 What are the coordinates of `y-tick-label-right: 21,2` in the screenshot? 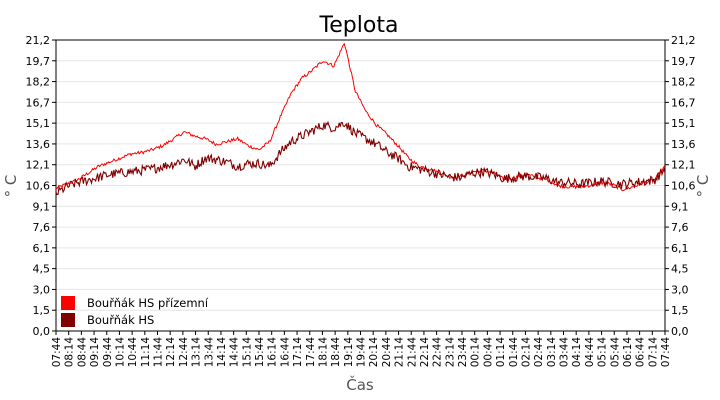 It's located at (683, 40).